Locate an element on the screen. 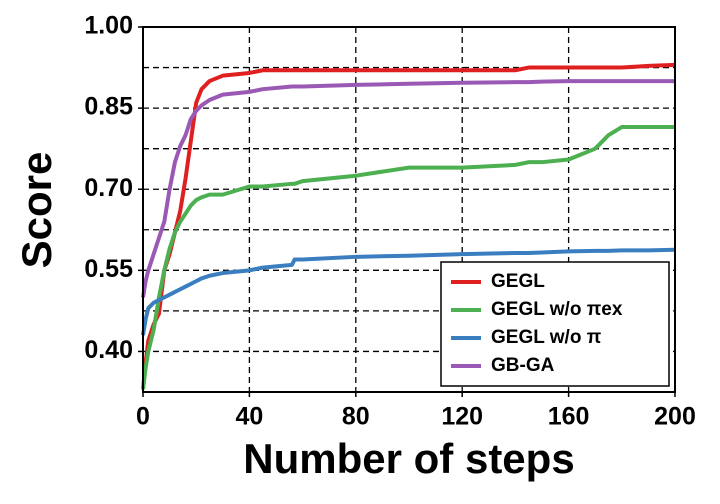 The width and height of the screenshot is (720, 504). legend-label: GEGL w/o π is located at coordinates (546, 337).